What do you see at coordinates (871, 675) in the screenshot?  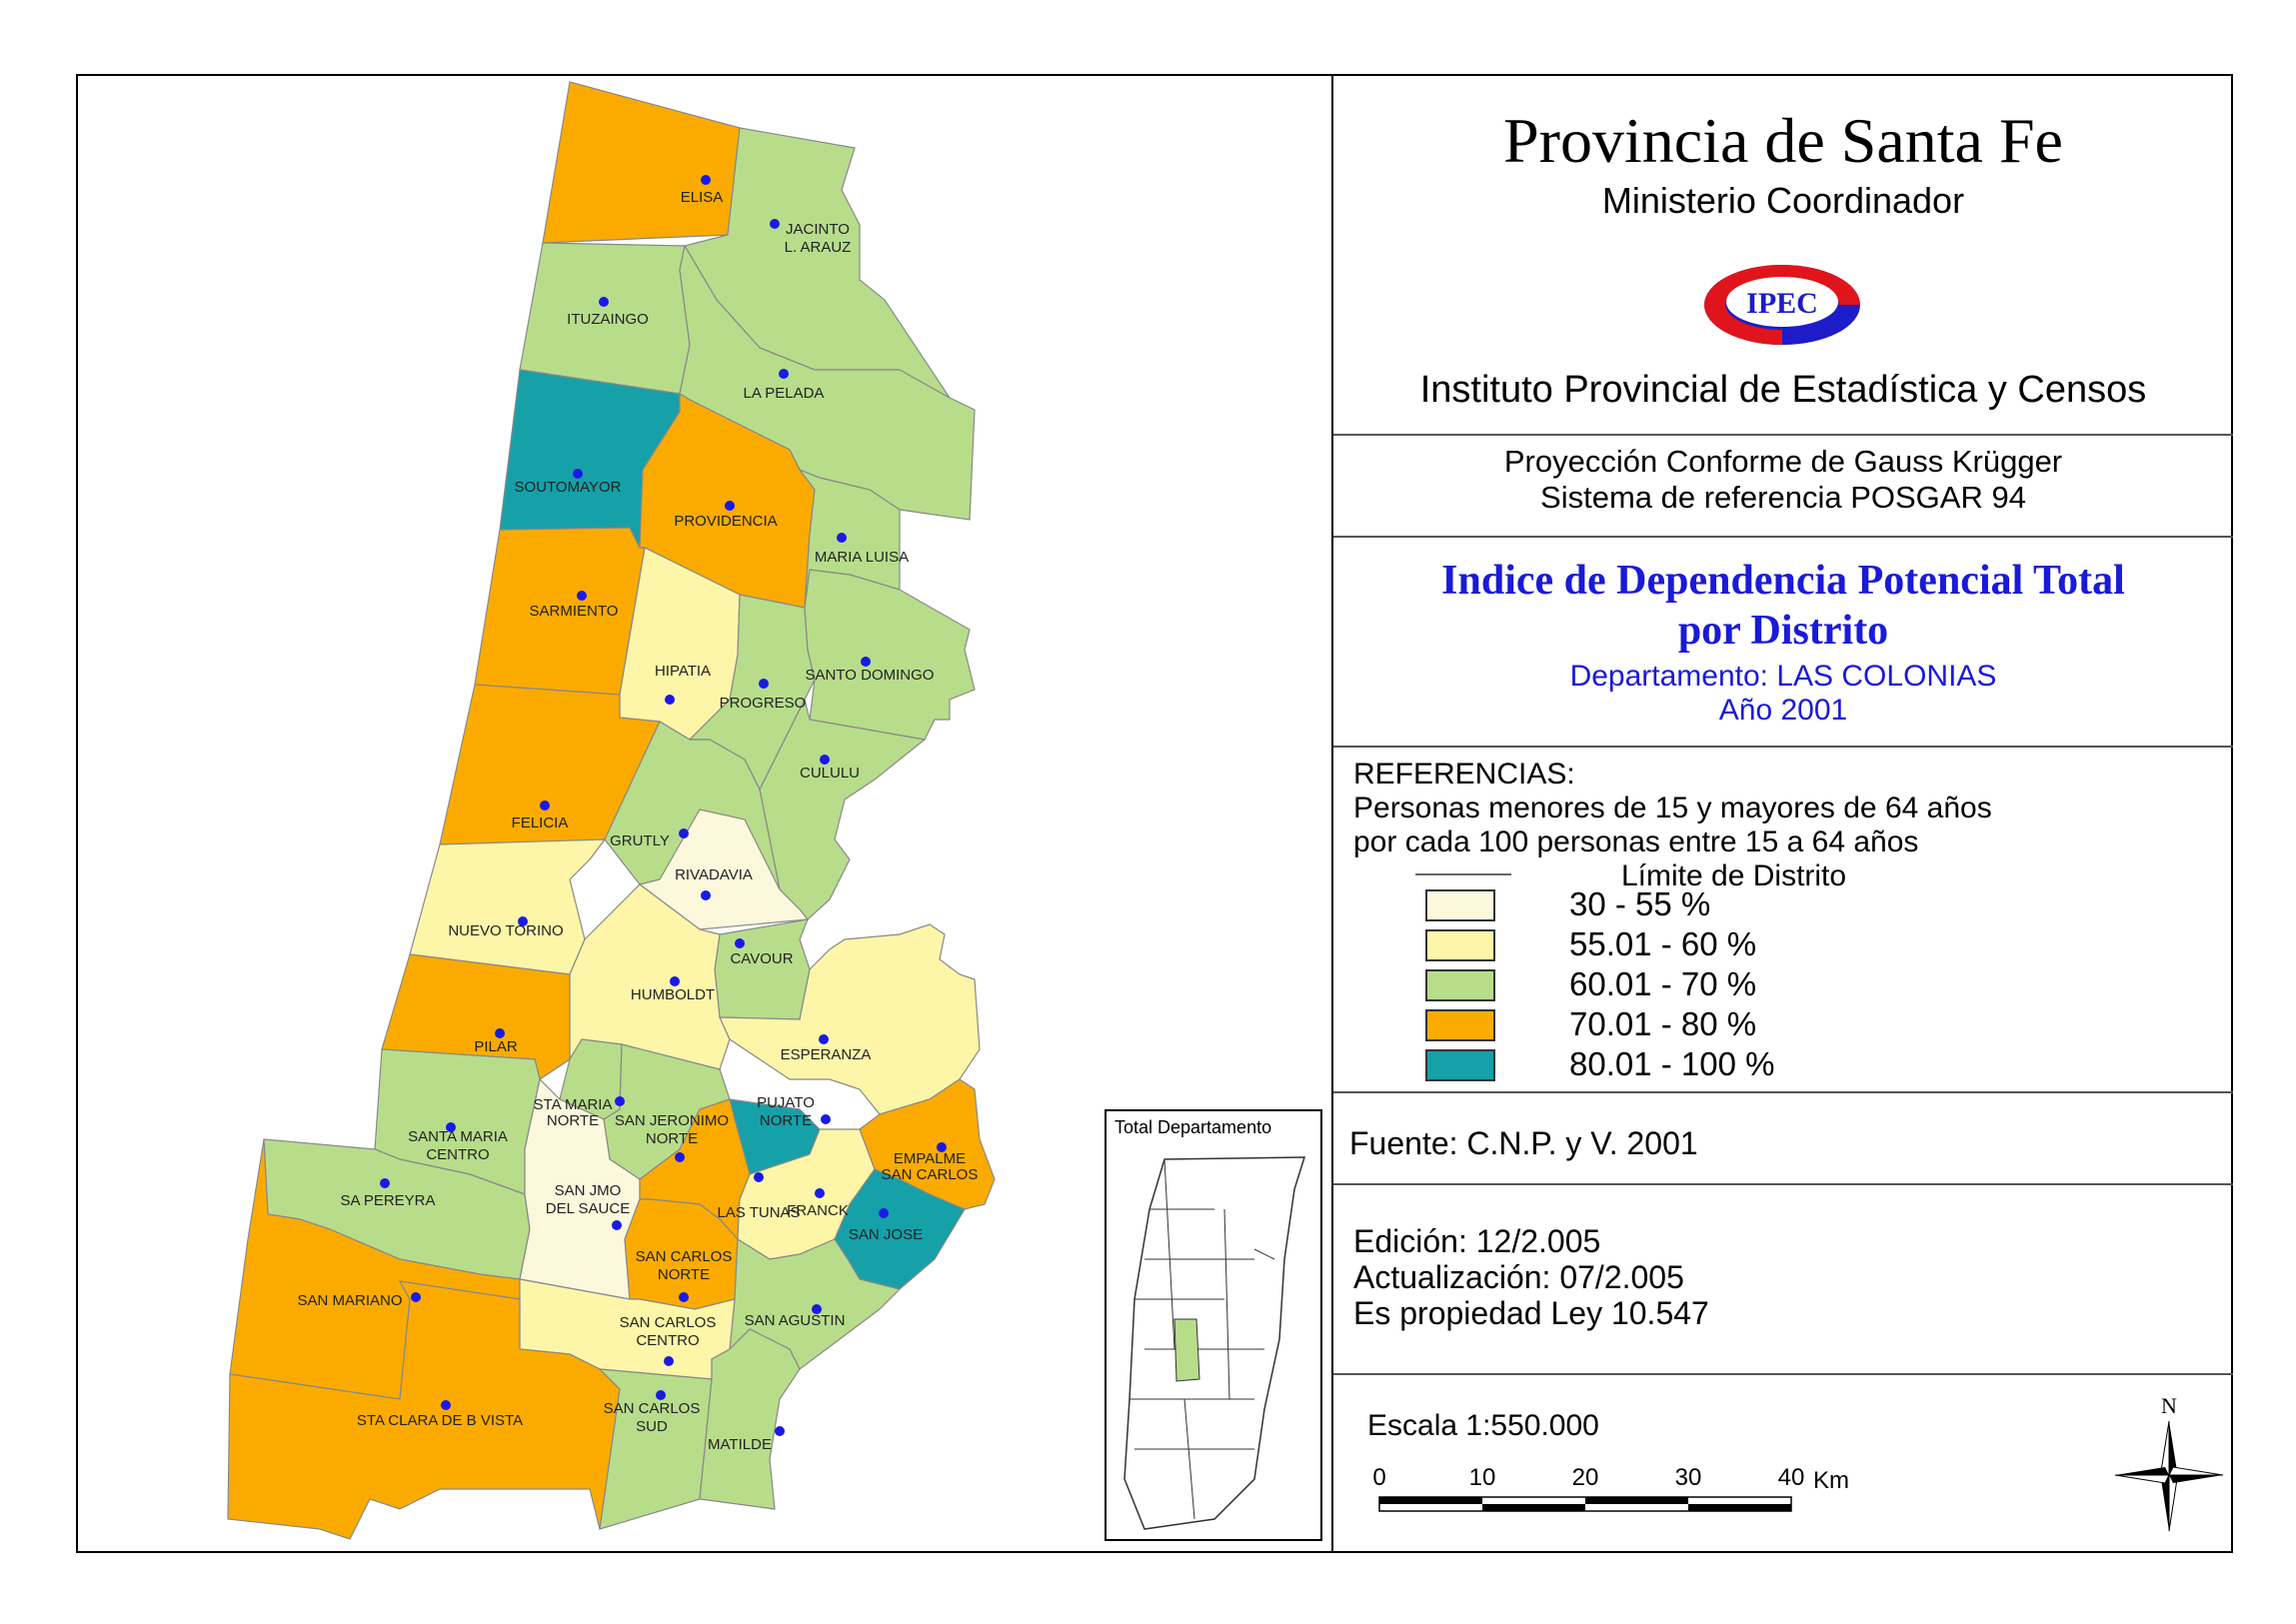 I see `district-label: SANTO DOMINGO` at bounding box center [871, 675].